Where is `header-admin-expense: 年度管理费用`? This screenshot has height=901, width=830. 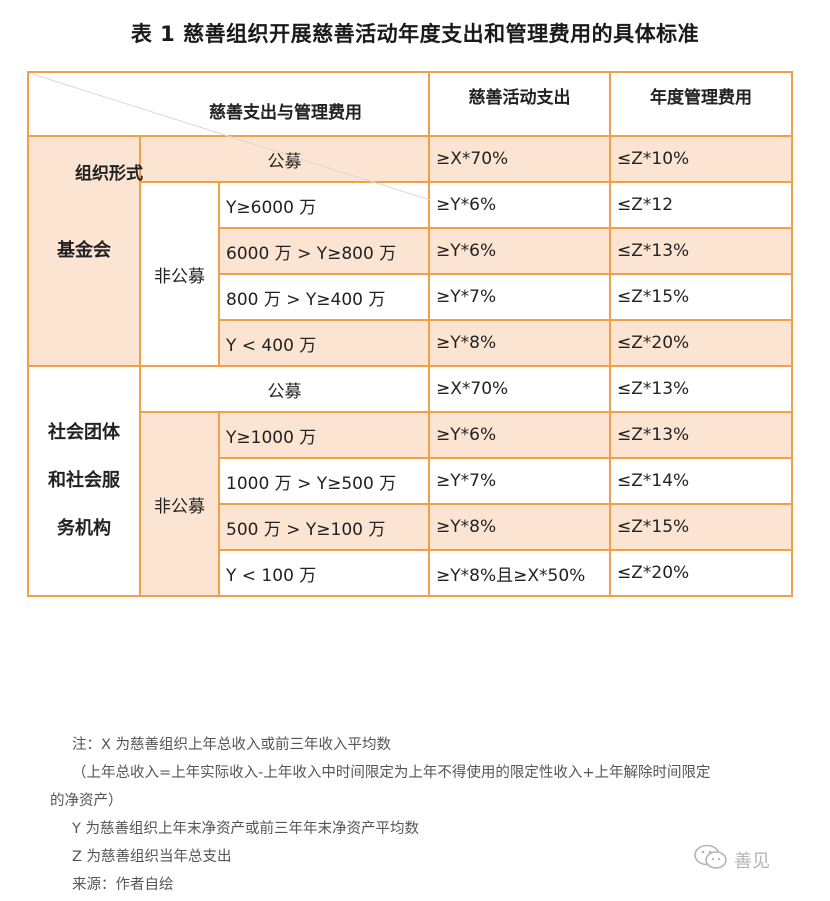
header-admin-expense: 年度管理费用 is located at coordinates (701, 104).